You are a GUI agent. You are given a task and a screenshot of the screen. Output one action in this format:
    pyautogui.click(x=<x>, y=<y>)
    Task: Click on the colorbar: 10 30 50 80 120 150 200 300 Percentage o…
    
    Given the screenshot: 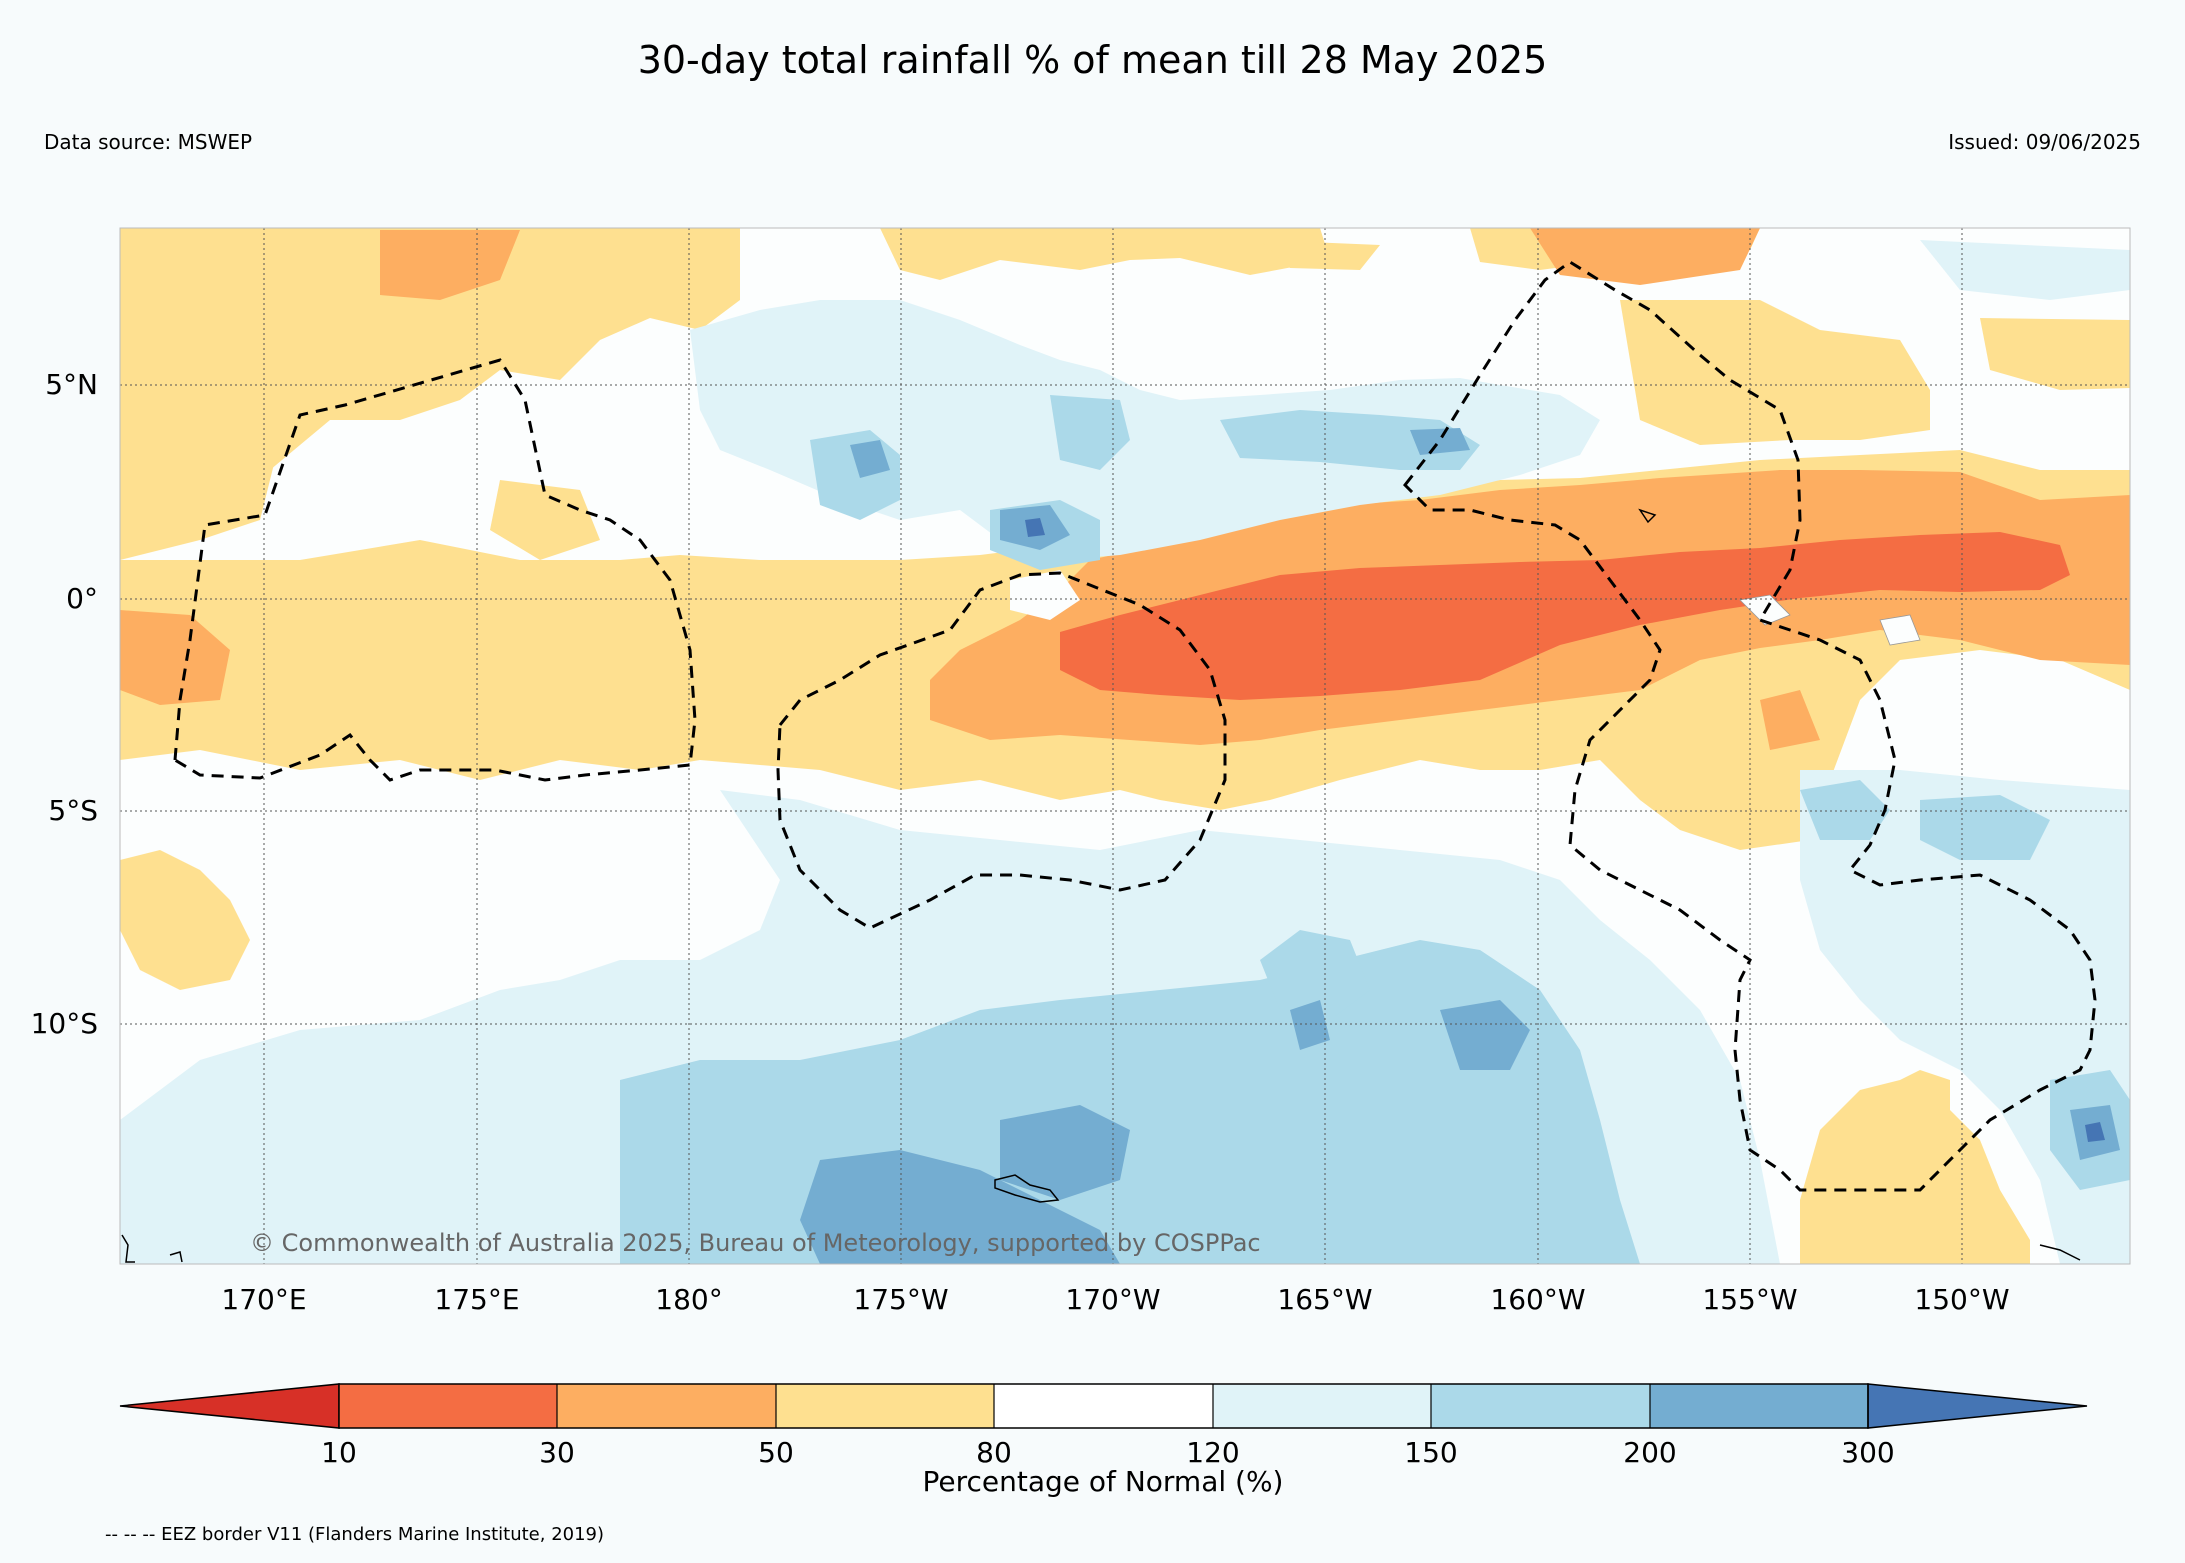 What is the action you would take?
    pyautogui.click(x=1103, y=1440)
    